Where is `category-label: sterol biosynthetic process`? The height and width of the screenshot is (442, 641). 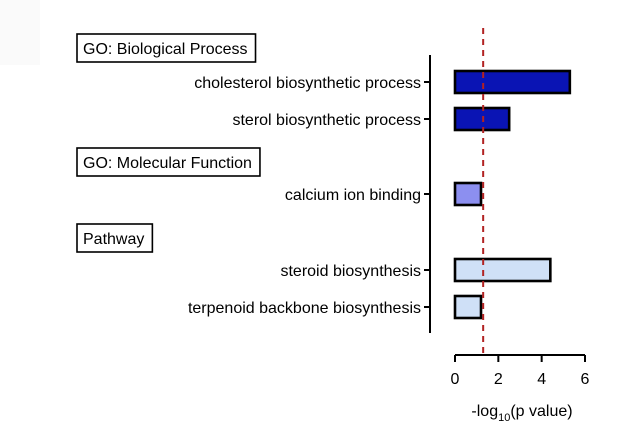 category-label: sterol biosynthetic process is located at coordinates (326, 120).